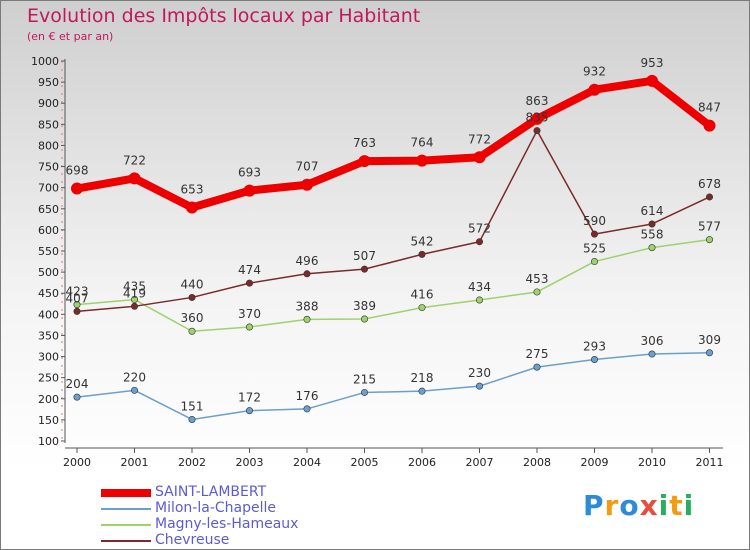 This screenshot has width=750, height=550. I want to click on data-label: 416, so click(422, 295).